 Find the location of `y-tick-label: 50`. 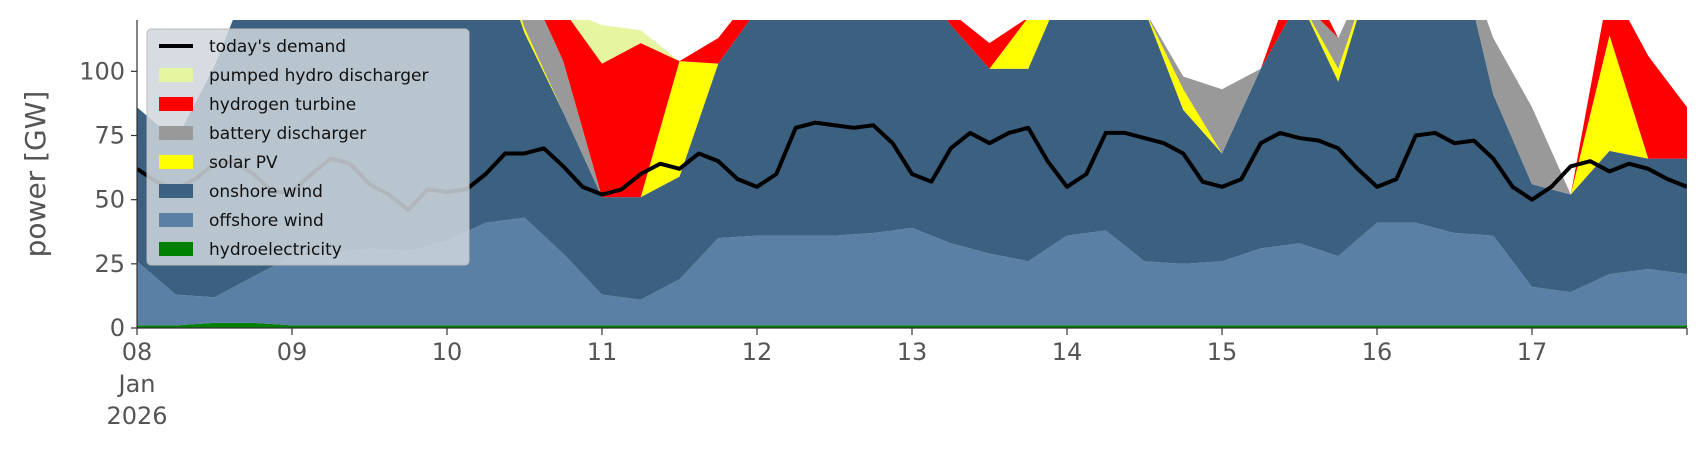

y-tick-label: 50 is located at coordinates (109, 200).